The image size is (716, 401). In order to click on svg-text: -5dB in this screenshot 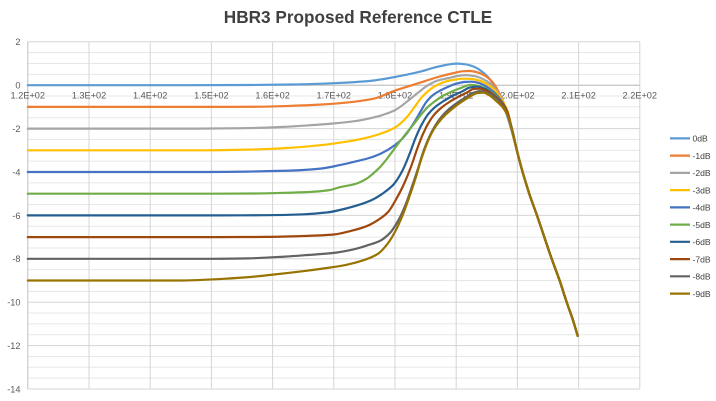, I will do `click(702, 225)`.